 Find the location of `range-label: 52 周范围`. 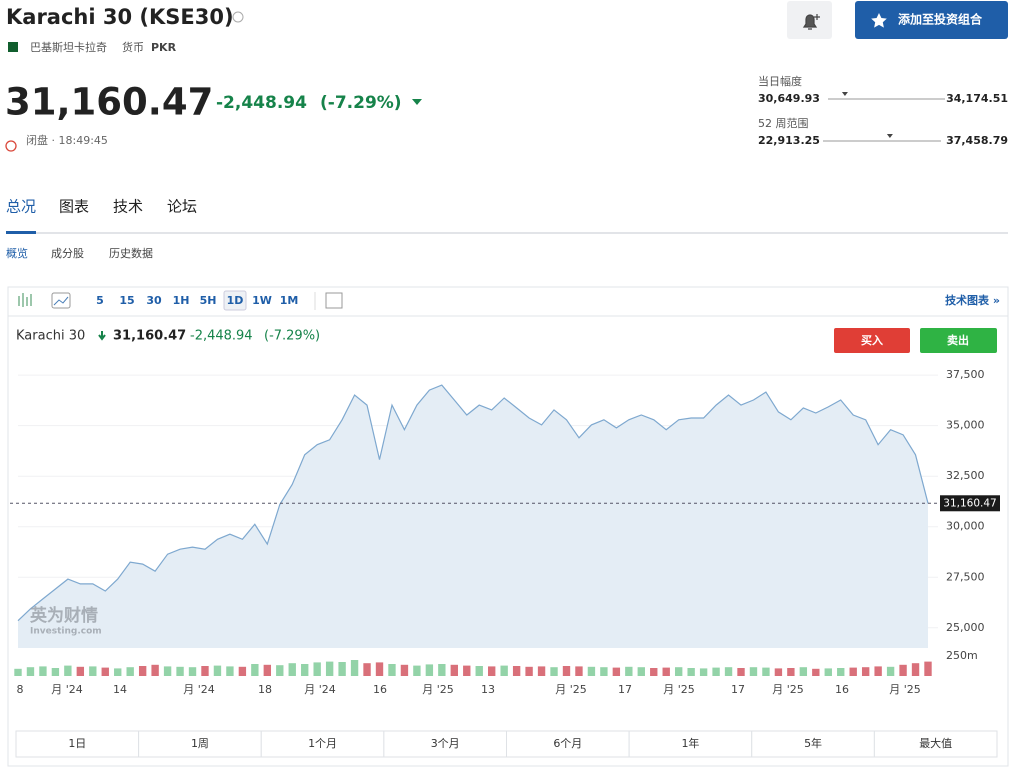

range-label: 52 周范围 is located at coordinates (783, 123).